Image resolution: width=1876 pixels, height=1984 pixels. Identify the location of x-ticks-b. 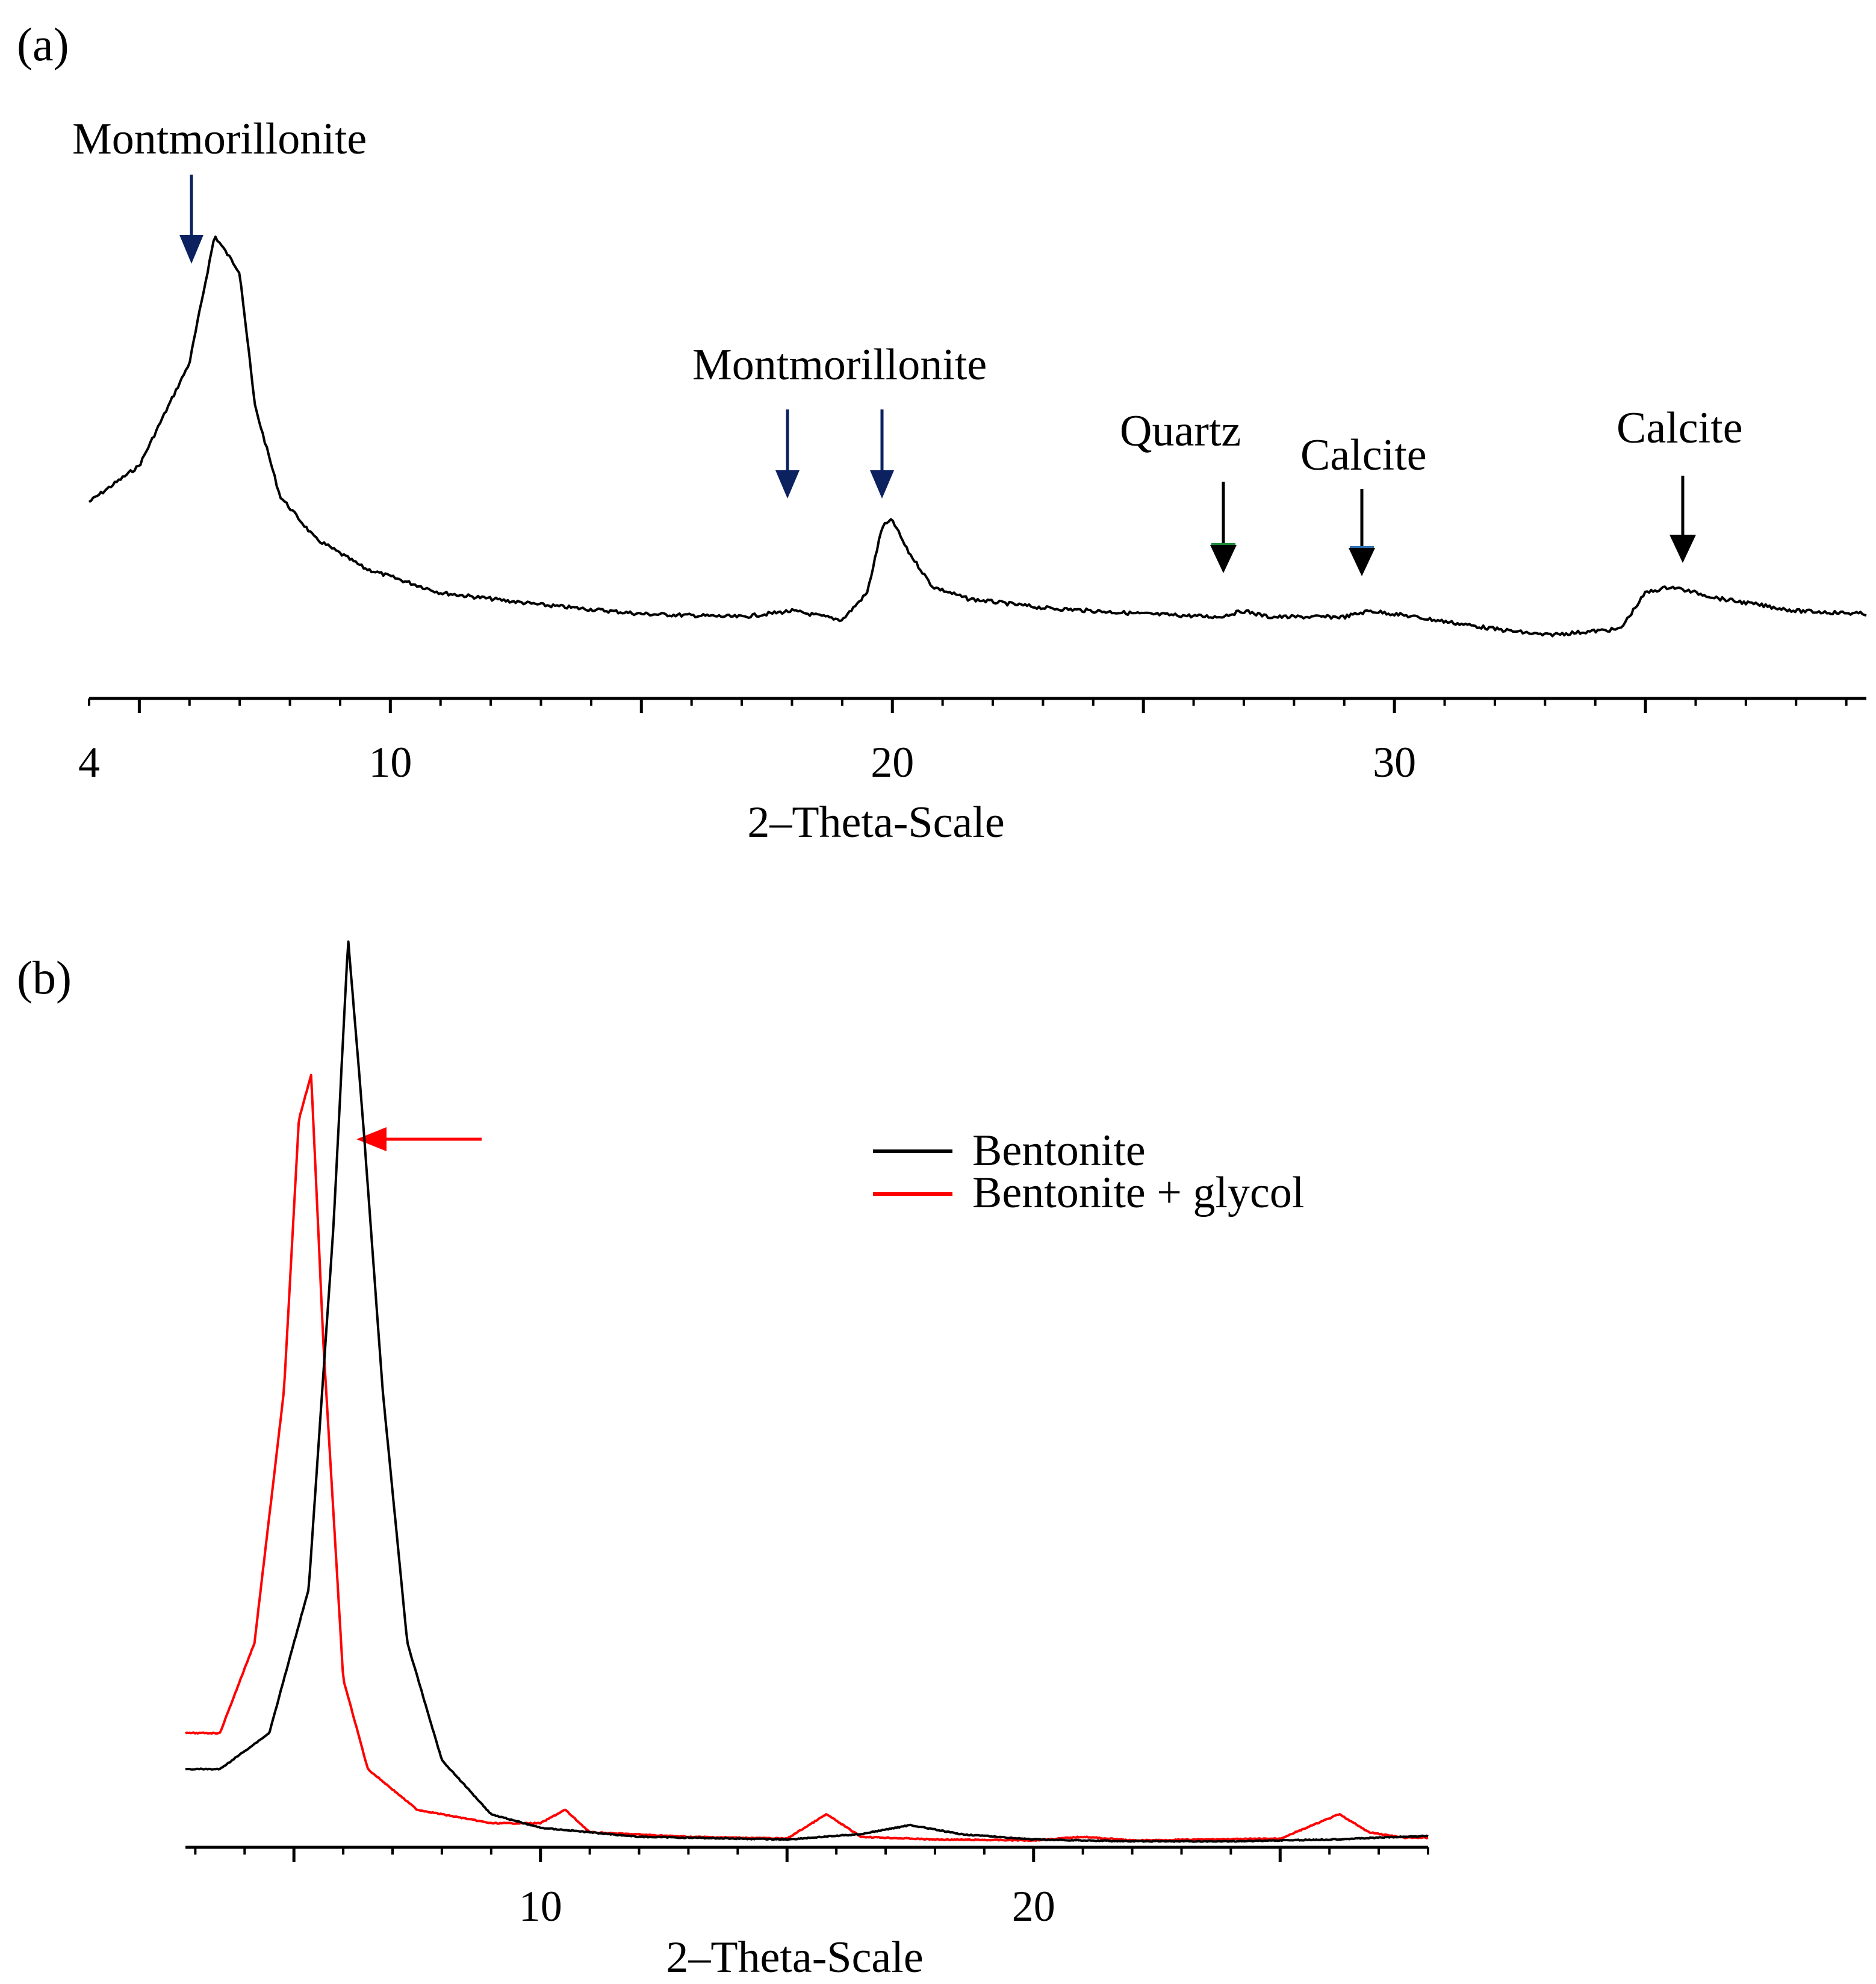
(811, 1854).